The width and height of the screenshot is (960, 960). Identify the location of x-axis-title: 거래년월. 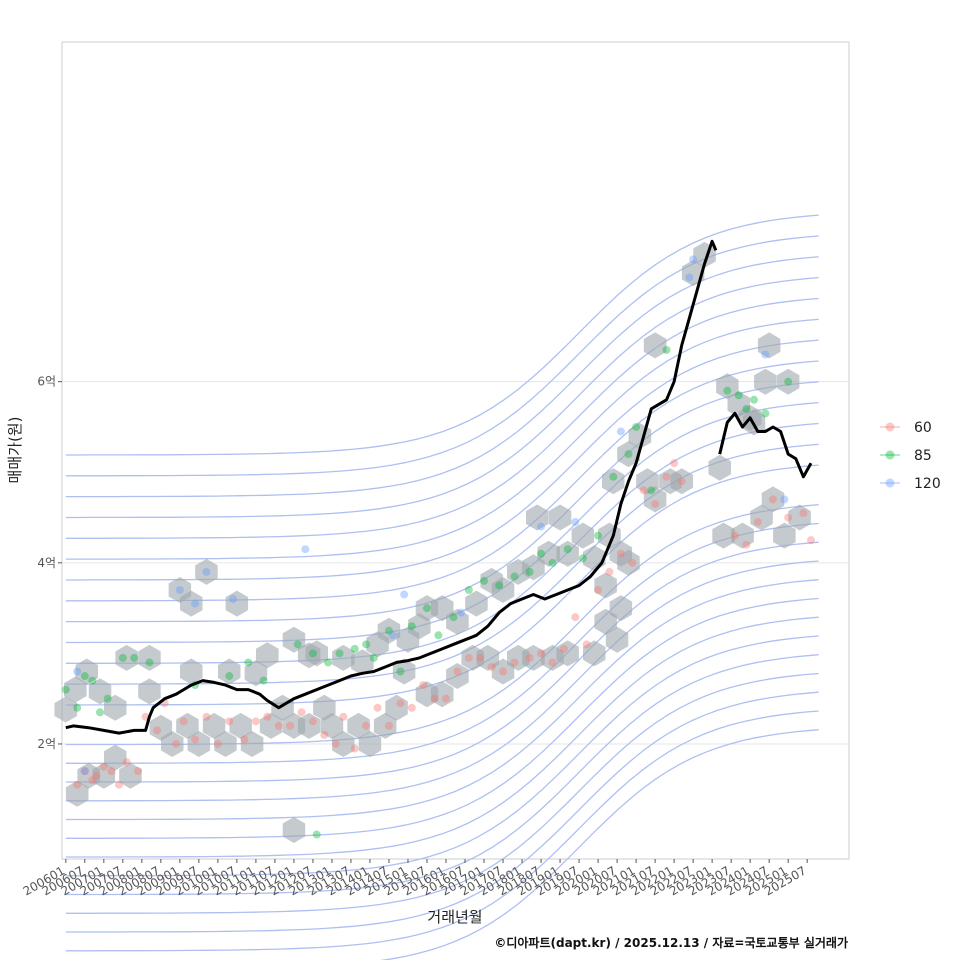
(454, 917).